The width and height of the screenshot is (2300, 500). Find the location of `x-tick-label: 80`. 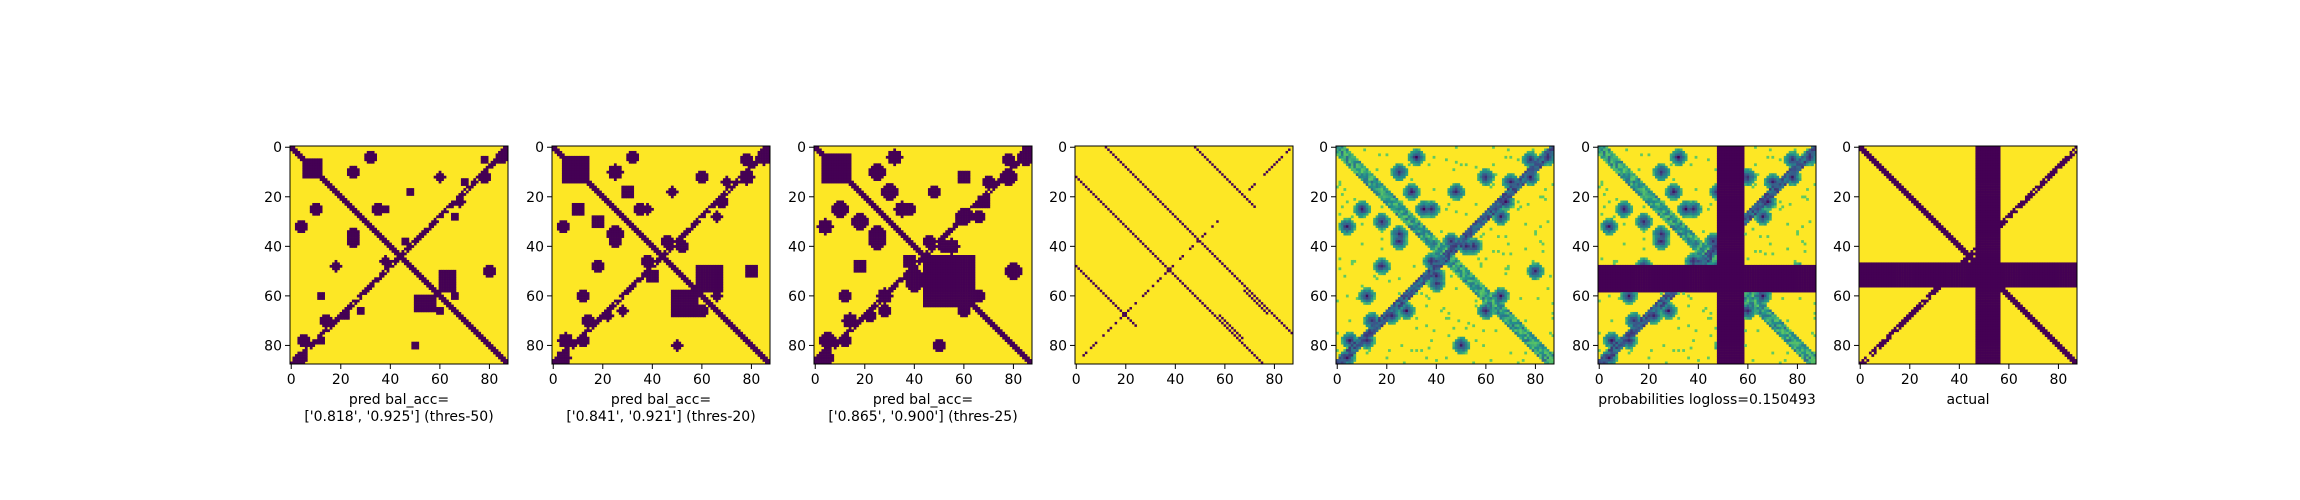

x-tick-label: 80 is located at coordinates (1275, 380).